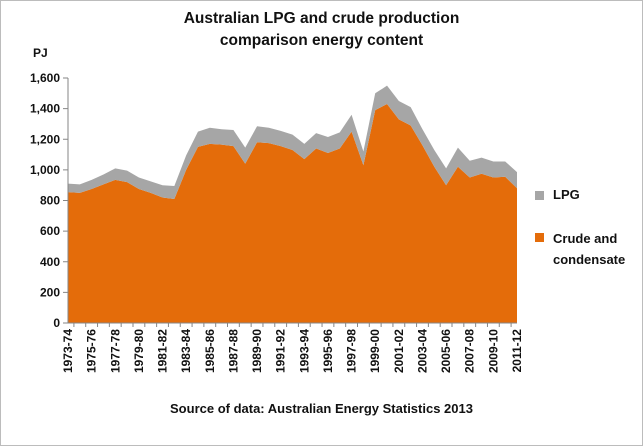  Describe the element at coordinates (539, 237) in the screenshot. I see `legend-swatch-crude` at that location.